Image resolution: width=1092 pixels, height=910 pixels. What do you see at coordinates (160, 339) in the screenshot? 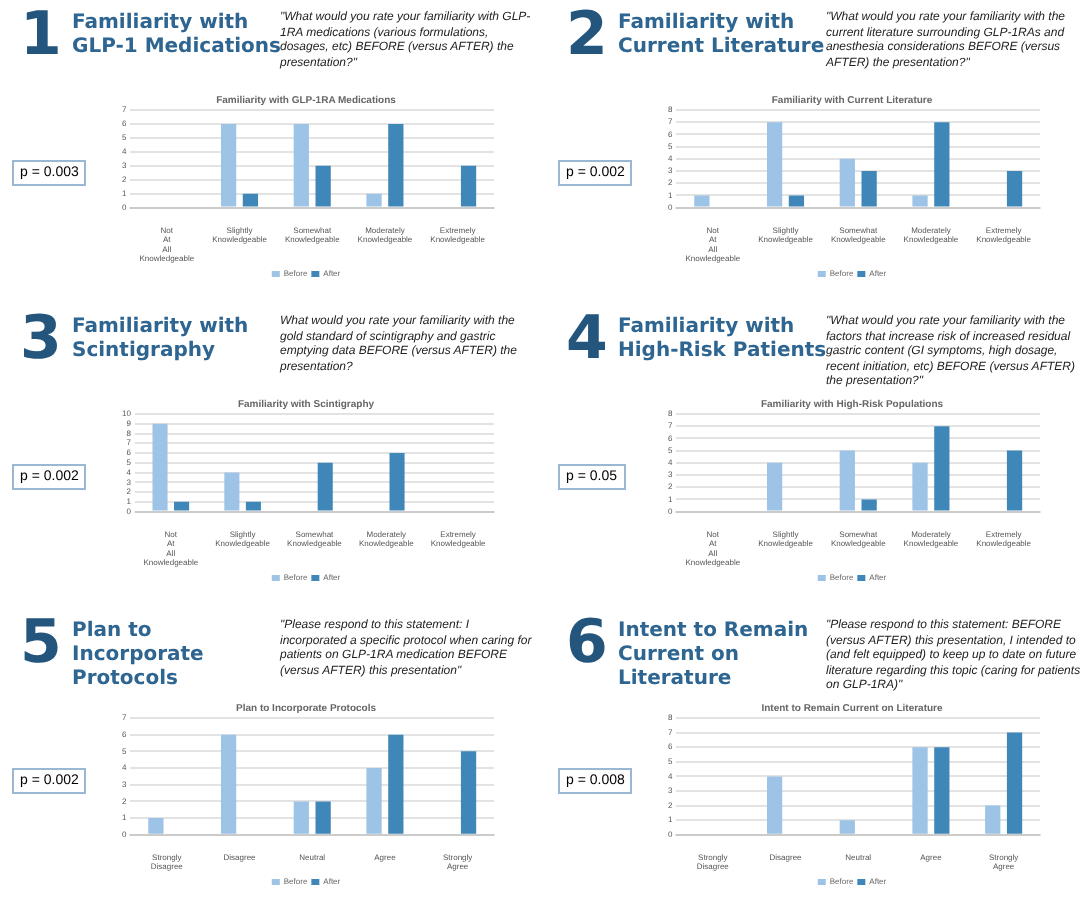
I see `text: Familiarity with Scintigraphy` at bounding box center [160, 339].